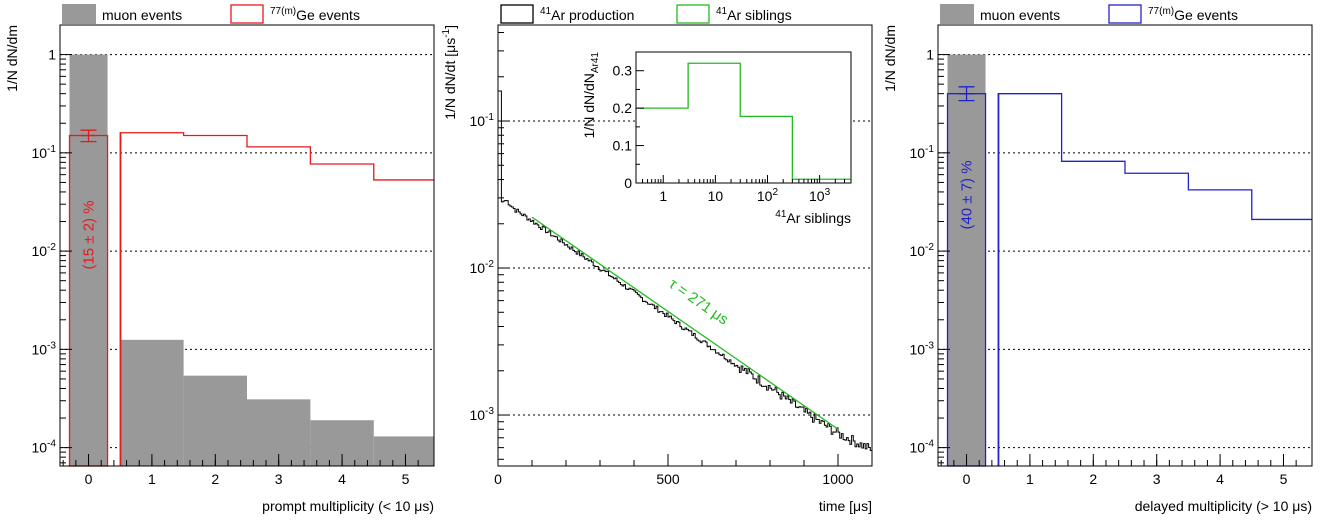 The image size is (1320, 521). Describe the element at coordinates (967, 194) in the screenshot. I see `percentage-annotation: (40 ± 7) %` at that location.